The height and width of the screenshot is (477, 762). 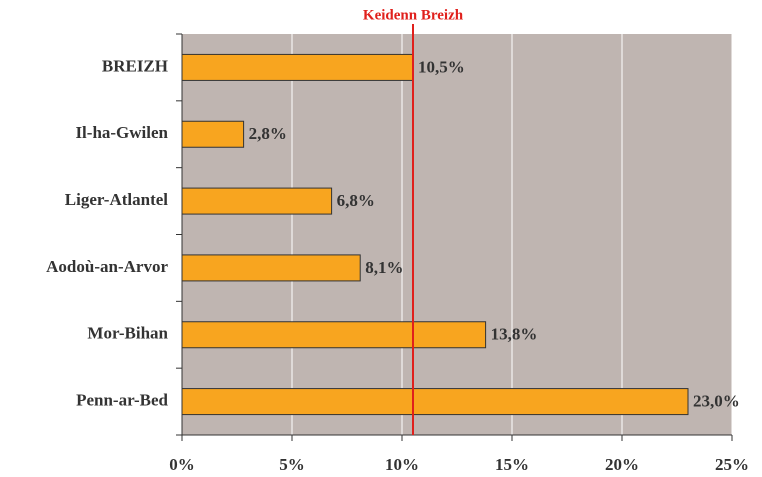 I want to click on value-label: 2,8%, so click(x=268, y=133).